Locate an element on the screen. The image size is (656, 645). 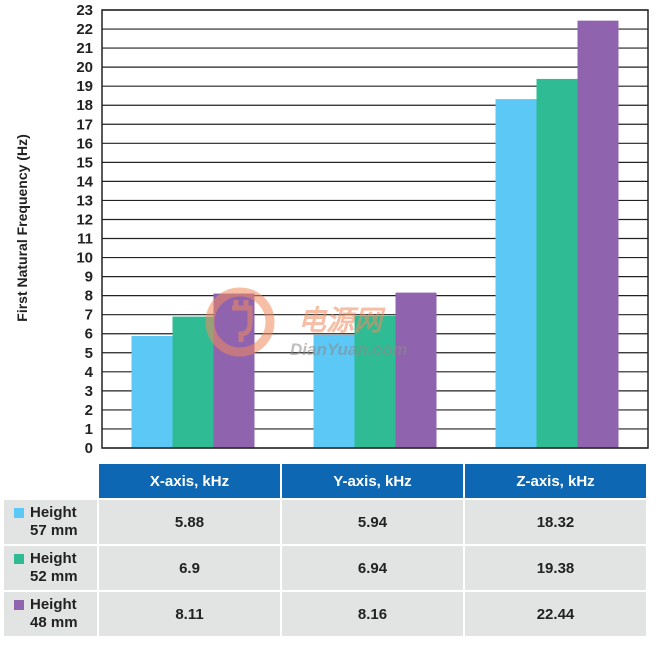
y-tick-label: 3 is located at coordinates (89, 391).